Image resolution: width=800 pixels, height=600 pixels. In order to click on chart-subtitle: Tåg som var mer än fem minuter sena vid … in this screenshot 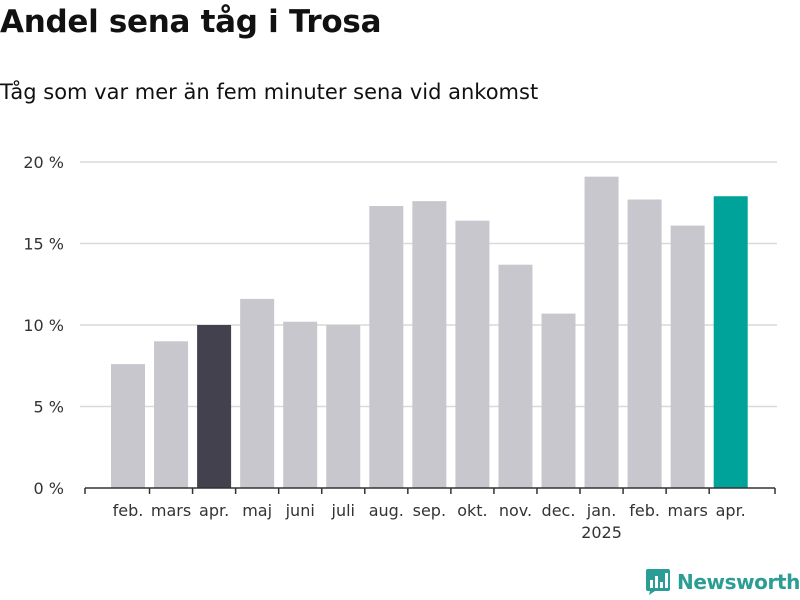, I will do `click(269, 92)`.